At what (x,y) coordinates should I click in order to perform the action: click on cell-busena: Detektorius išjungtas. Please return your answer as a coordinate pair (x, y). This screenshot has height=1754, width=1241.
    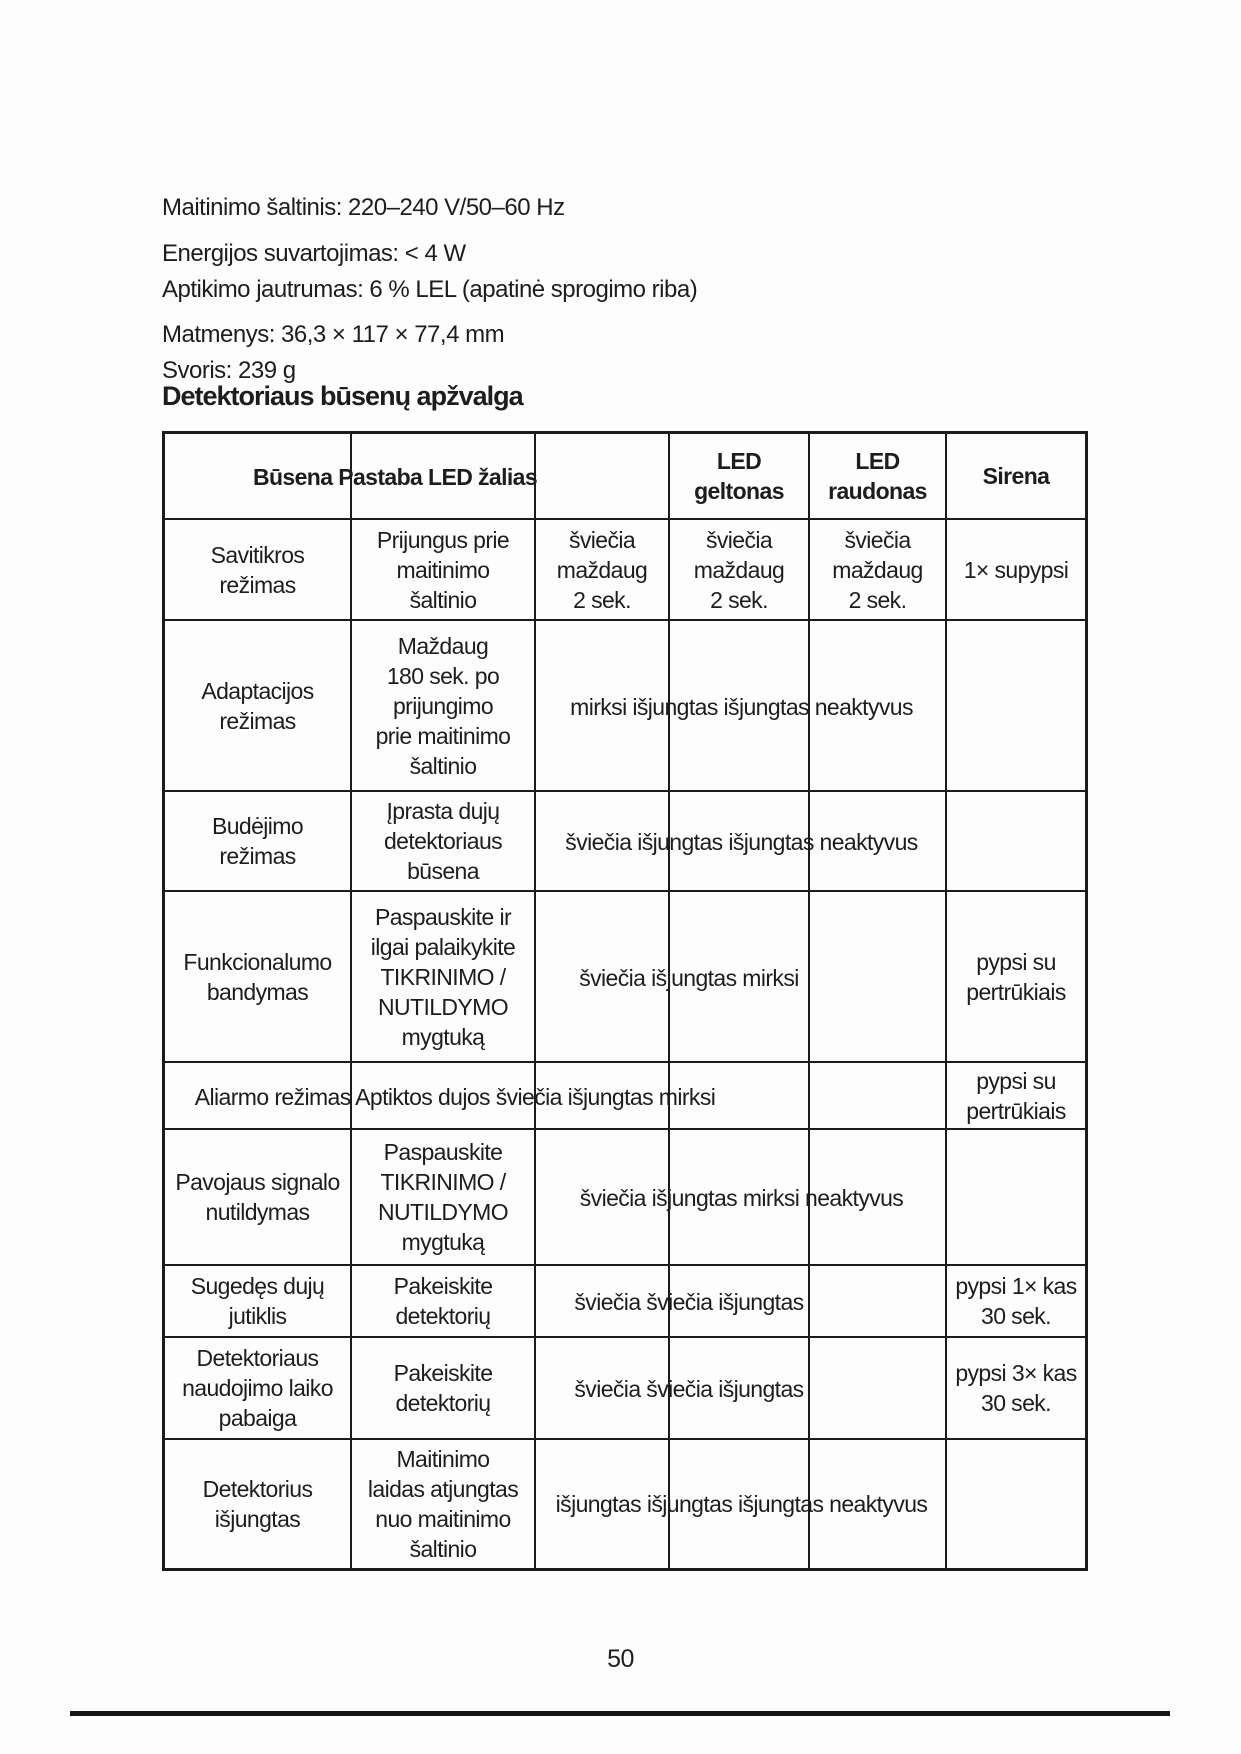
    Looking at the image, I should click on (258, 1504).